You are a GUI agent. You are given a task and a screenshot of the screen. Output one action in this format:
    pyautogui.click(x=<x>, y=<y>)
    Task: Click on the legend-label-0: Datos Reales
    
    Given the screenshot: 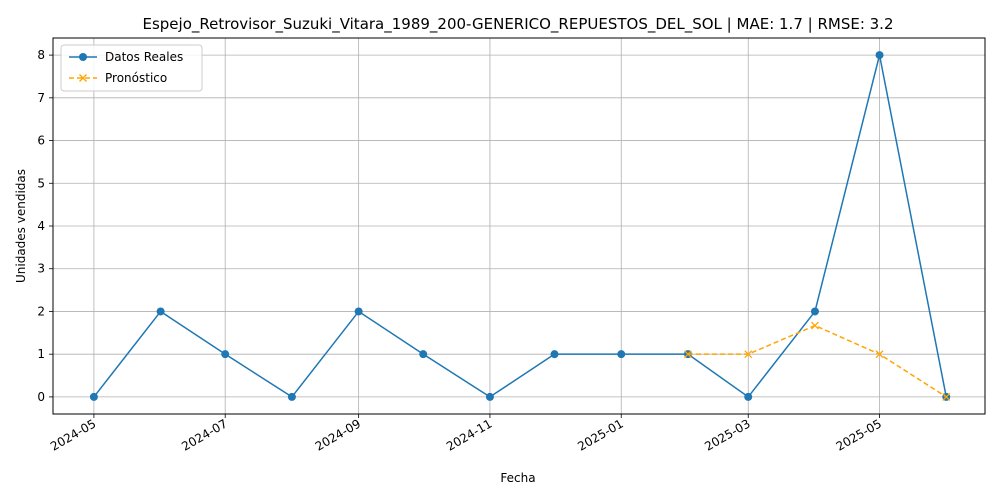 What is the action you would take?
    pyautogui.click(x=144, y=57)
    